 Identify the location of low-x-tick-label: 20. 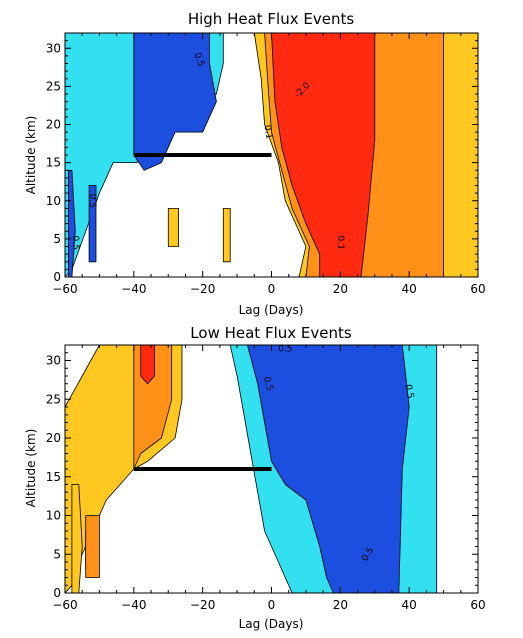
(340, 605).